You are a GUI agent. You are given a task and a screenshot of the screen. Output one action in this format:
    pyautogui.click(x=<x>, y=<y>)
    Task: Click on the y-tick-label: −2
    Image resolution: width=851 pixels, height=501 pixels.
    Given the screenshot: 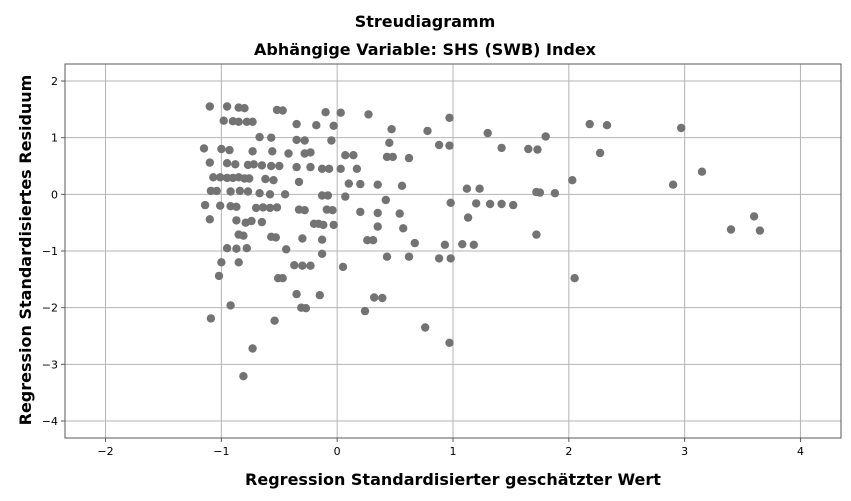 What is the action you would take?
    pyautogui.click(x=50, y=308)
    